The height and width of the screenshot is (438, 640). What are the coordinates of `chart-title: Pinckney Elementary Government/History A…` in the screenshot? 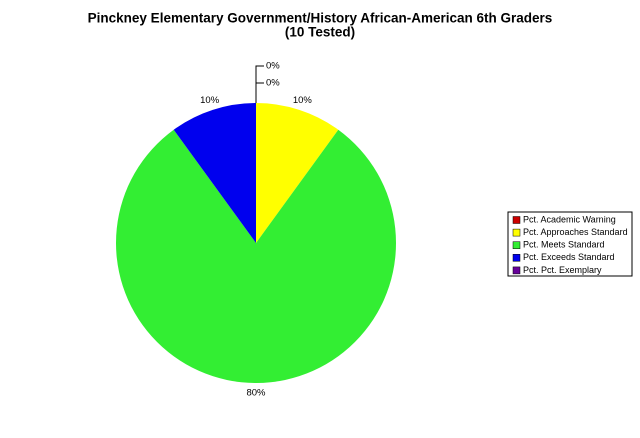 It's located at (320, 18).